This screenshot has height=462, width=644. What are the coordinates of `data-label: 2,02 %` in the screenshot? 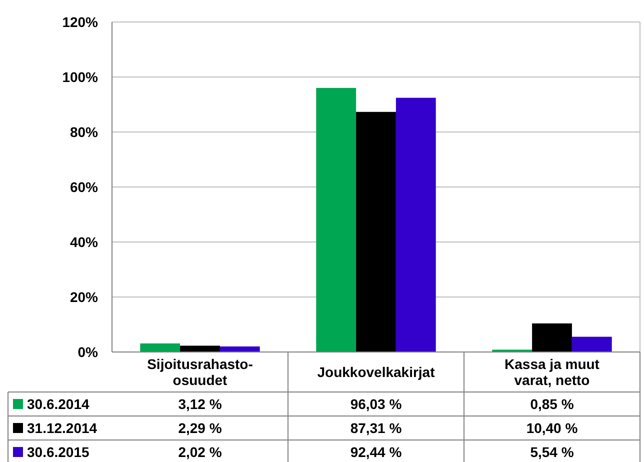 It's located at (200, 452).